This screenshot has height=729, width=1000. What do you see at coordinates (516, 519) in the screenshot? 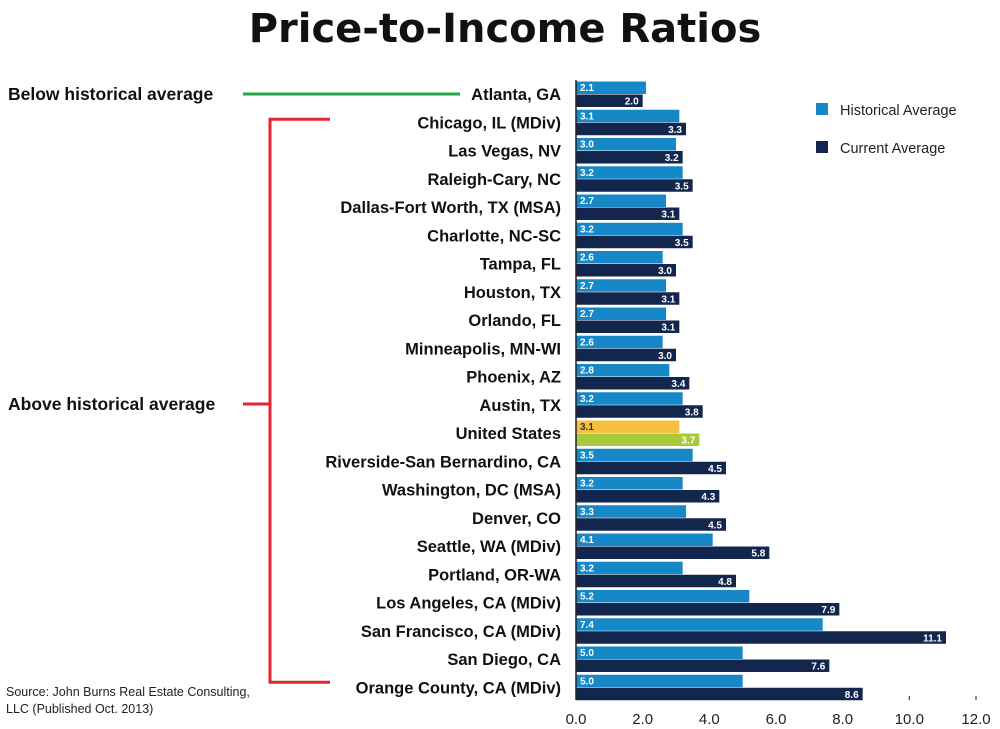
I see `category-label: Denver, CO` at bounding box center [516, 519].